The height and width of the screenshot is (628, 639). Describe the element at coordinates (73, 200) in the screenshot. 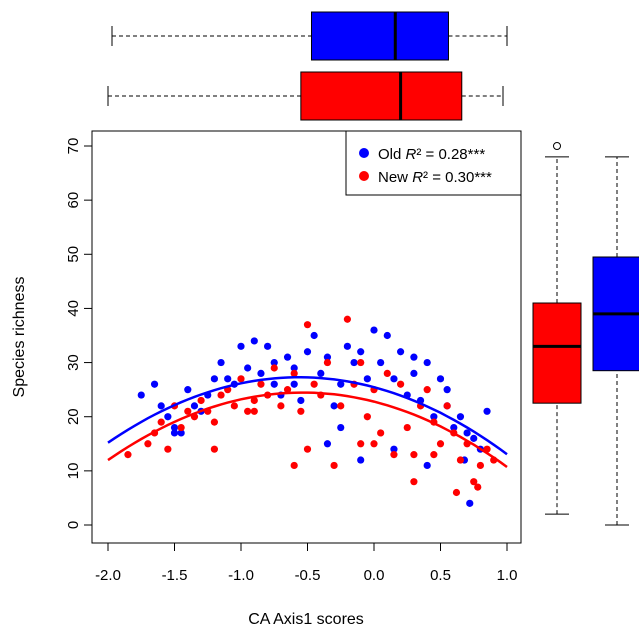

I see `y-tick-label: 60` at that location.